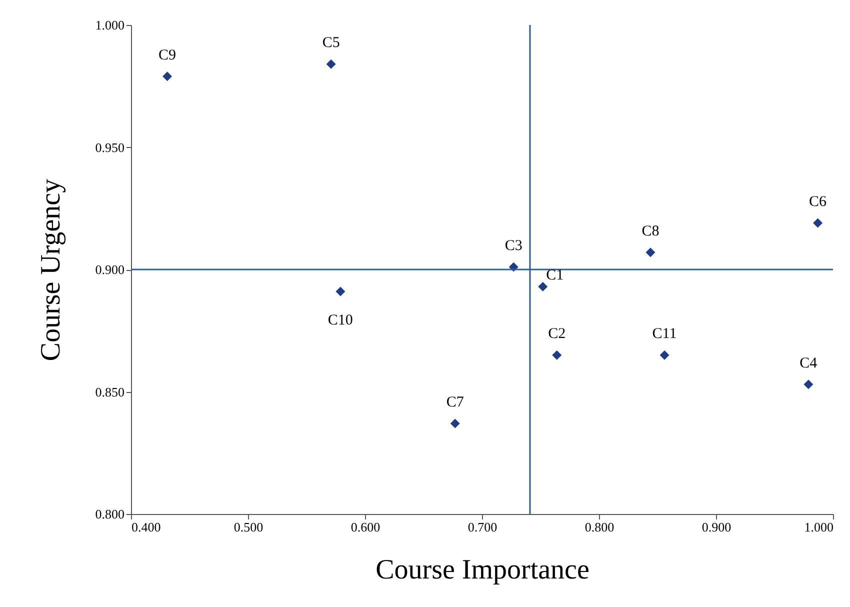 The width and height of the screenshot is (850, 607). I want to click on x-tick-label: 0.400, so click(146, 527).